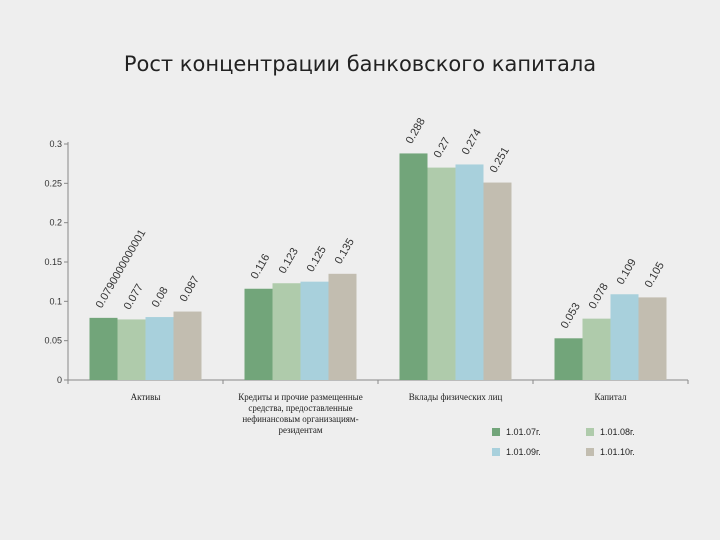  What do you see at coordinates (571, 316) in the screenshot?
I see `data-label: 0.053` at bounding box center [571, 316].